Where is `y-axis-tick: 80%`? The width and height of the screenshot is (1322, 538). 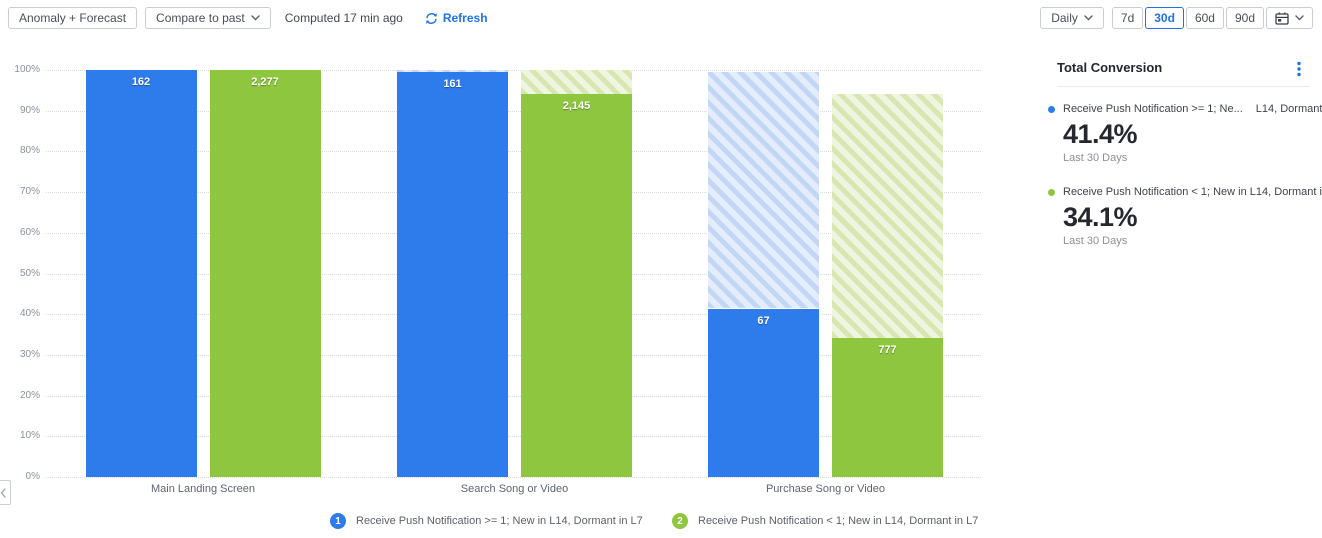 y-axis-tick: 80% is located at coordinates (29, 151).